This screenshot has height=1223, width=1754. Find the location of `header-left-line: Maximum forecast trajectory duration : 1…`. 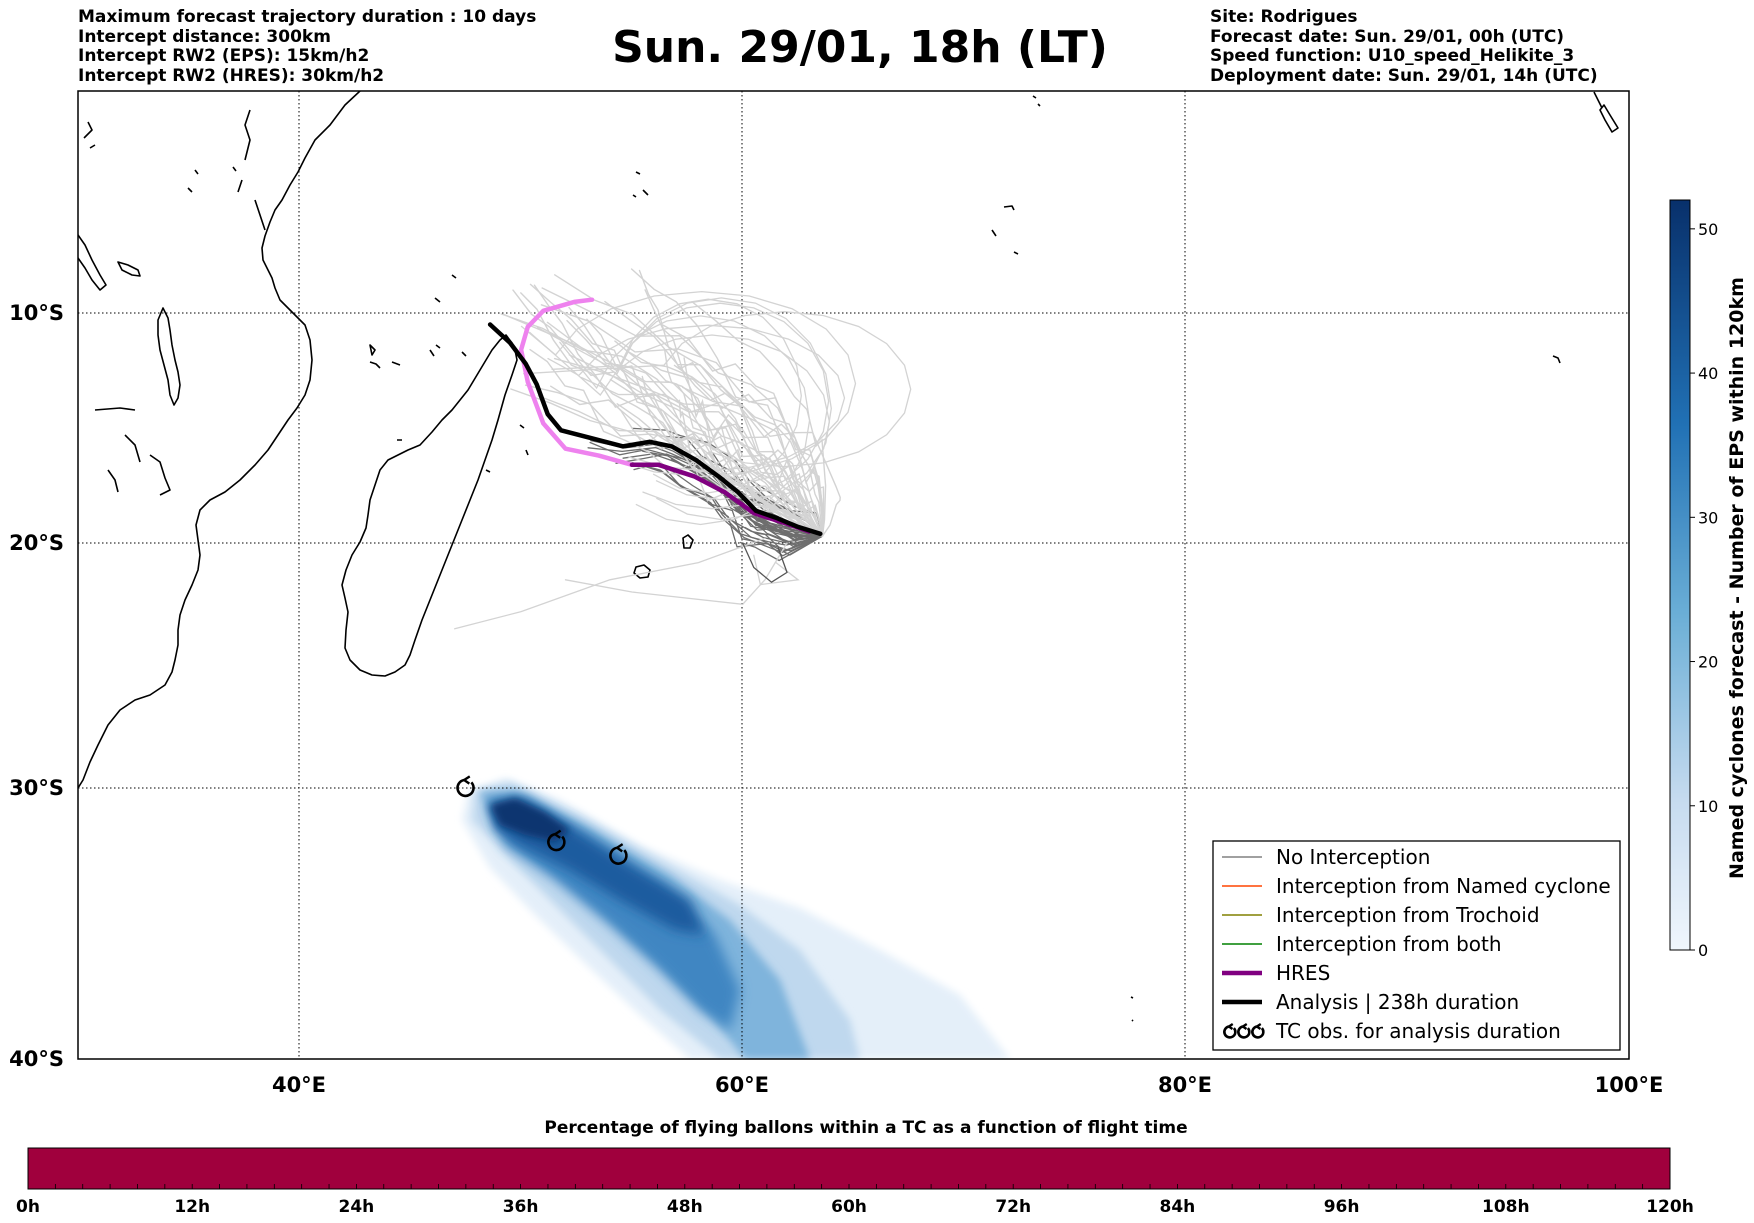

header-left-line: Maximum forecast trajectory duration : 1… is located at coordinates (307, 17).